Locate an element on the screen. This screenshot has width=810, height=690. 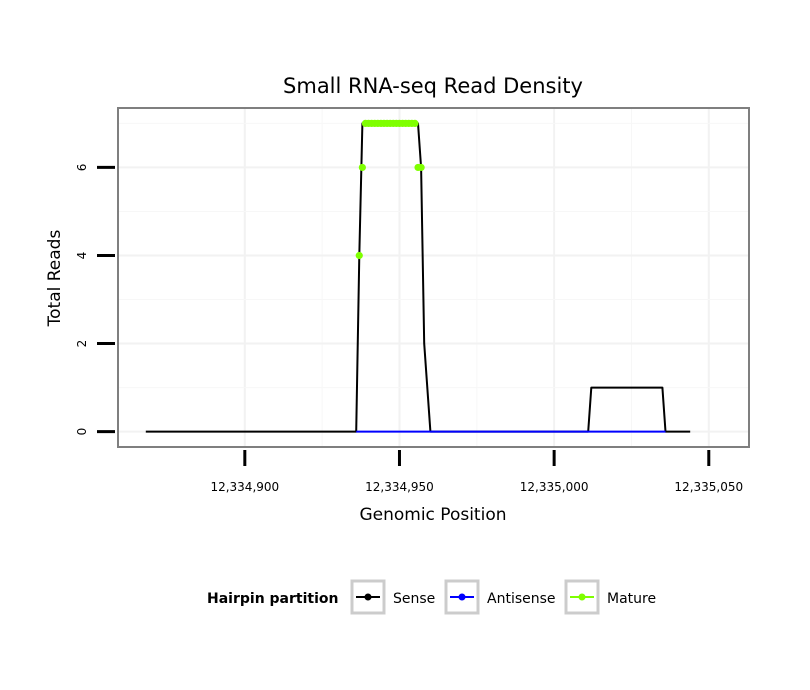
legend: Hairpin partition Sense Antisense Mature is located at coordinates (431, 597).